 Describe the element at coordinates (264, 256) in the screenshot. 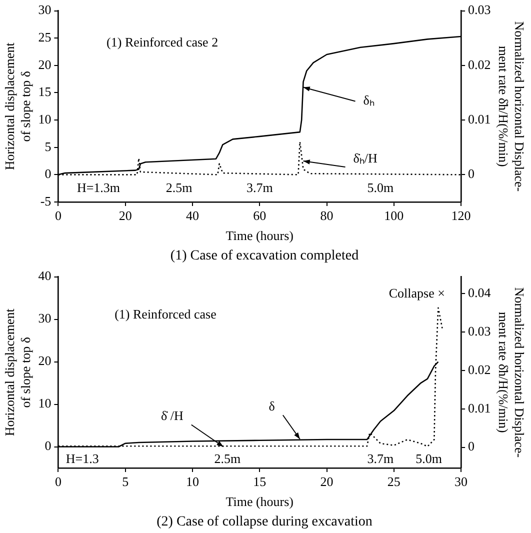

I see `text: (1) Case of excavation completed` at that location.